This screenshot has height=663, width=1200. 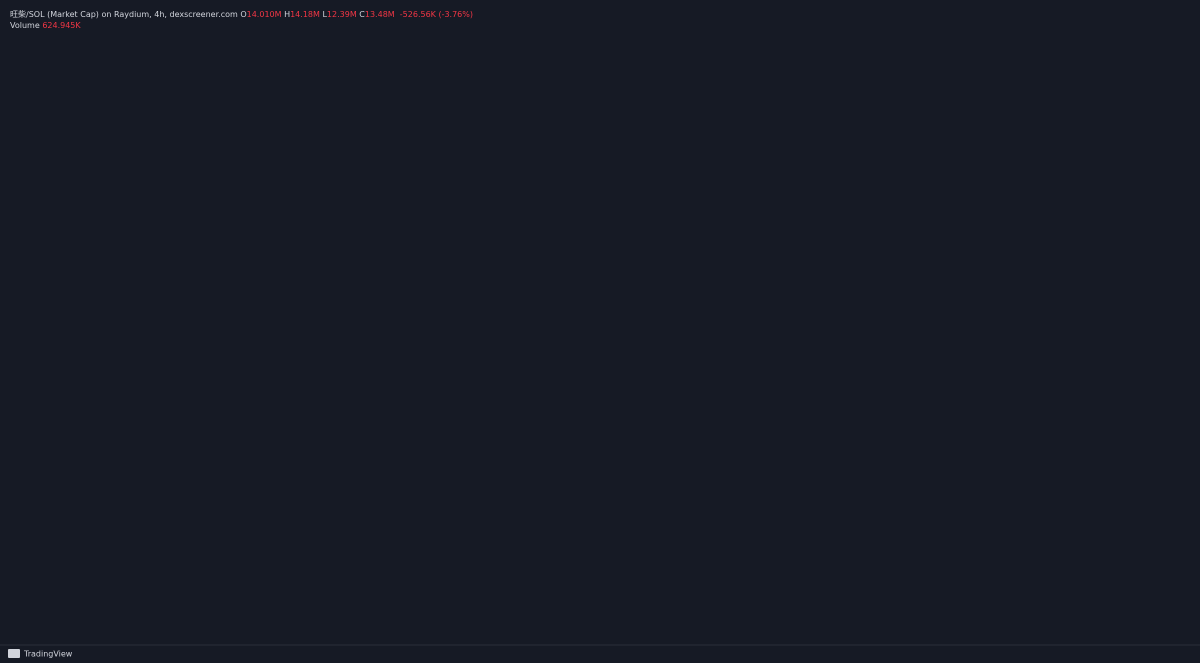 I want to click on volume-title: Volume, so click(x=25, y=25).